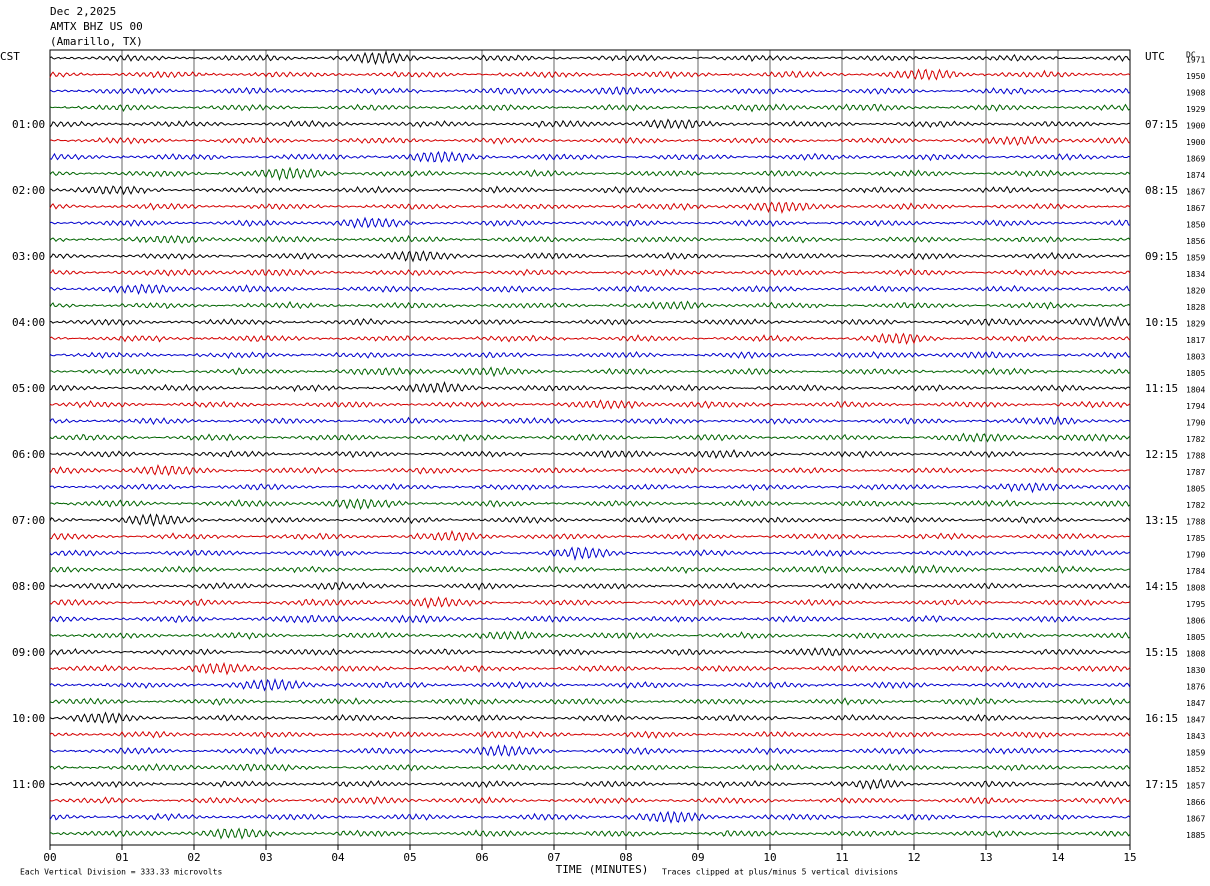 The width and height of the screenshot is (1210, 886). I want to click on title-line: Dec 2,2025, so click(83, 11).